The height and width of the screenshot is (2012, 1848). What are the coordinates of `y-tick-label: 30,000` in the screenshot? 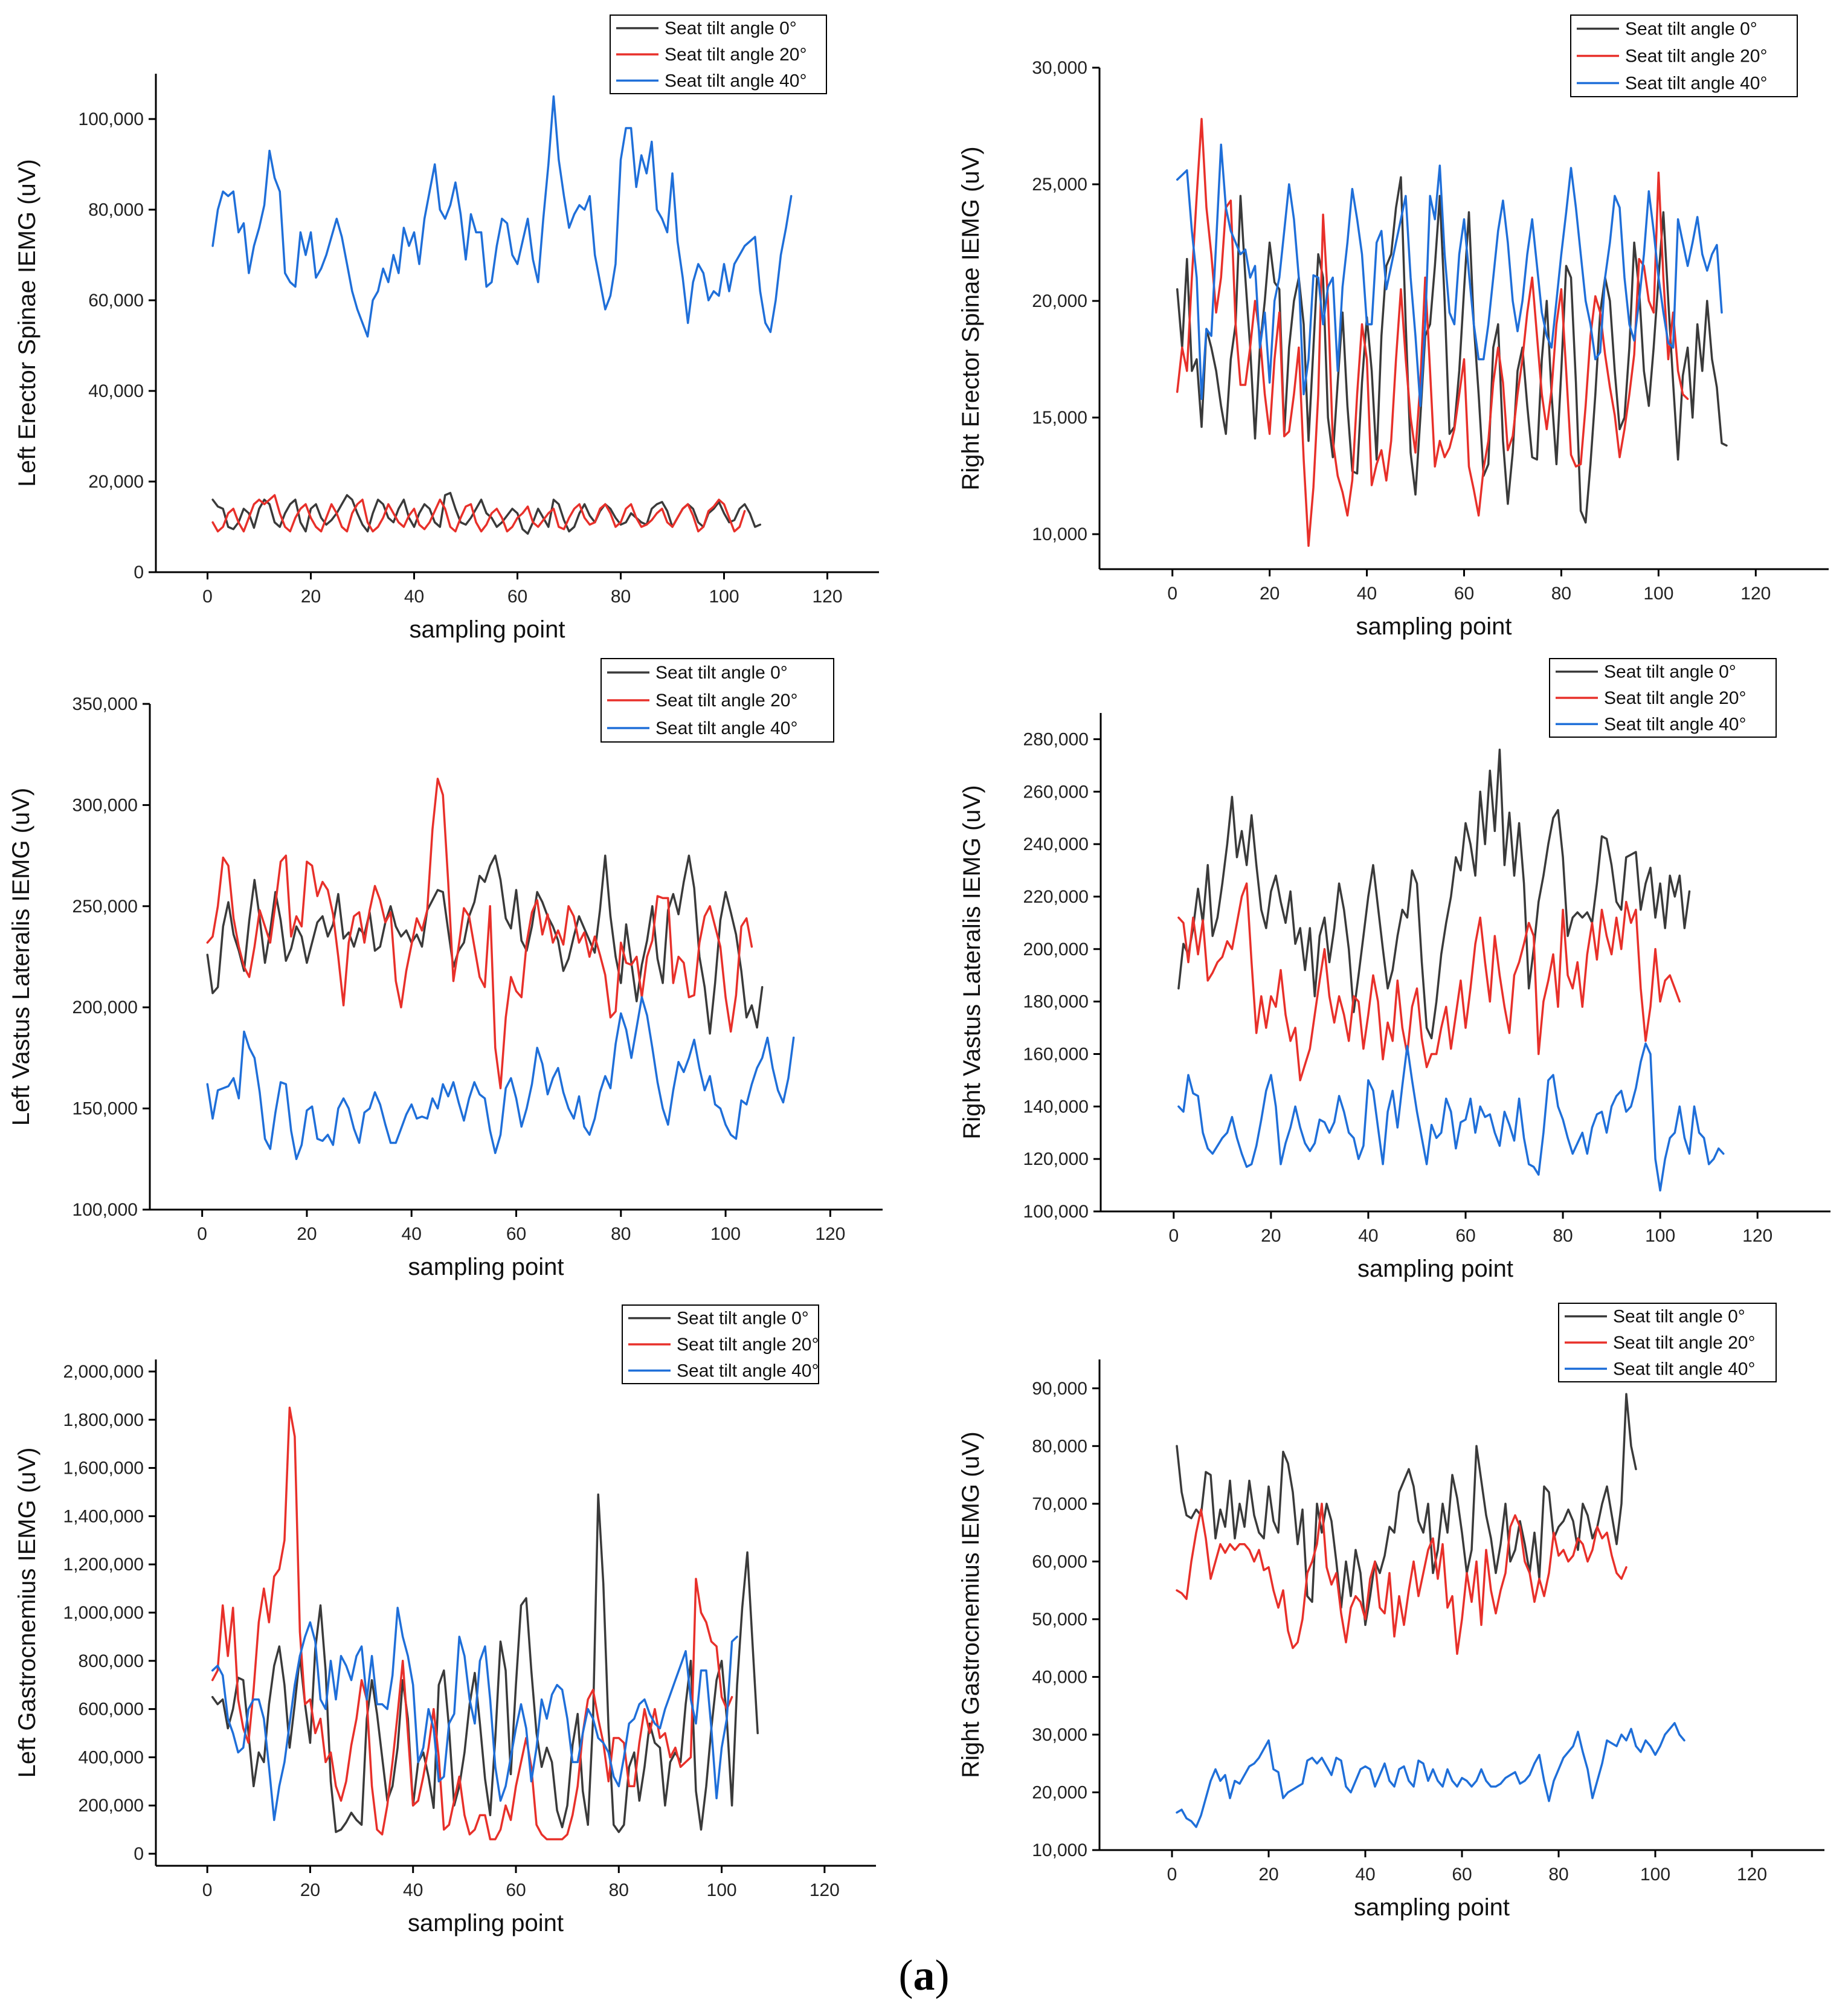 It's located at (1059, 68).